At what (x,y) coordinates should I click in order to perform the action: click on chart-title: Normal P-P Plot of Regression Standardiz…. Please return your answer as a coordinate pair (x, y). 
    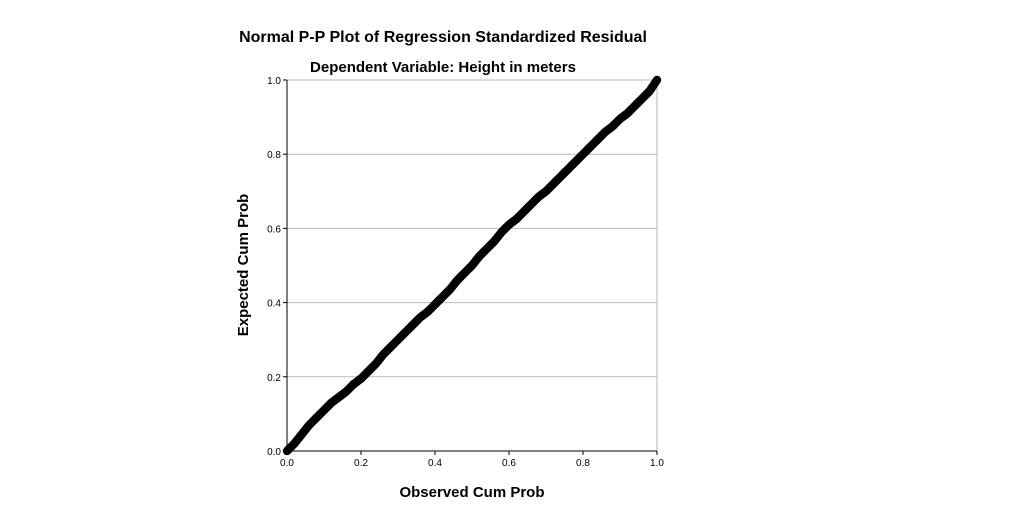
    Looking at the image, I should click on (443, 37).